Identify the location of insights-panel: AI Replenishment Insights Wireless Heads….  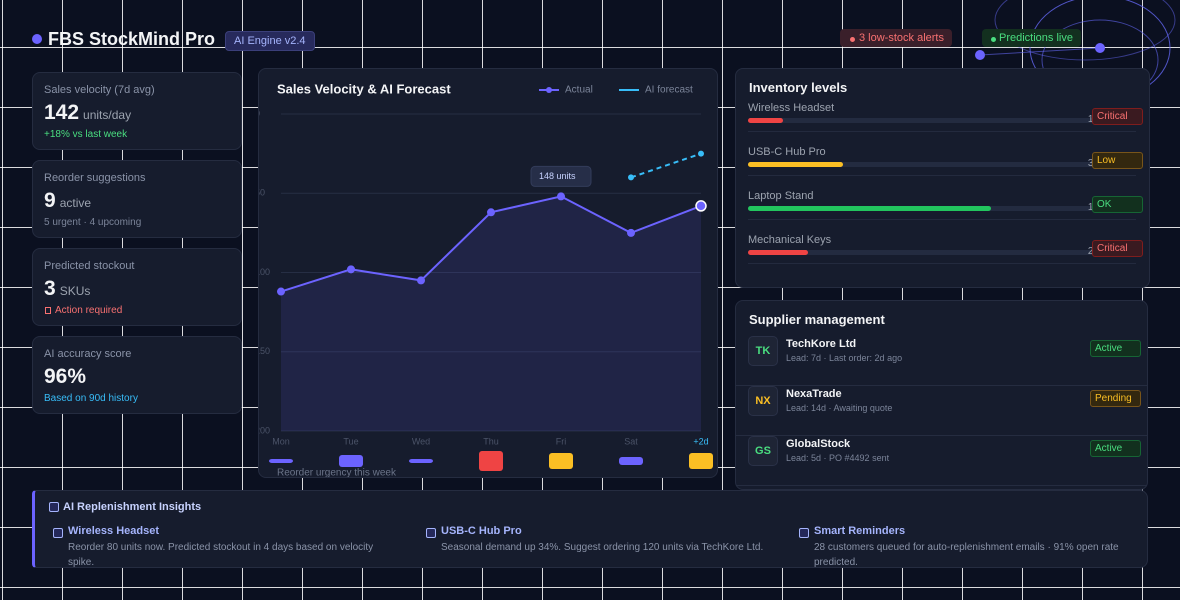
(590, 529).